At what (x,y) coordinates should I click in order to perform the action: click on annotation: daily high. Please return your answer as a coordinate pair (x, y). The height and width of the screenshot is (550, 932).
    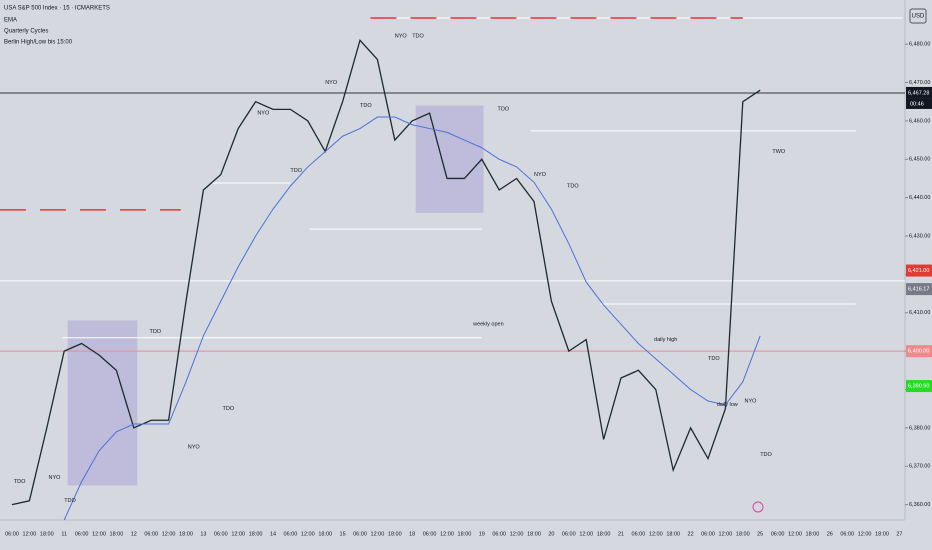
    Looking at the image, I should click on (665, 340).